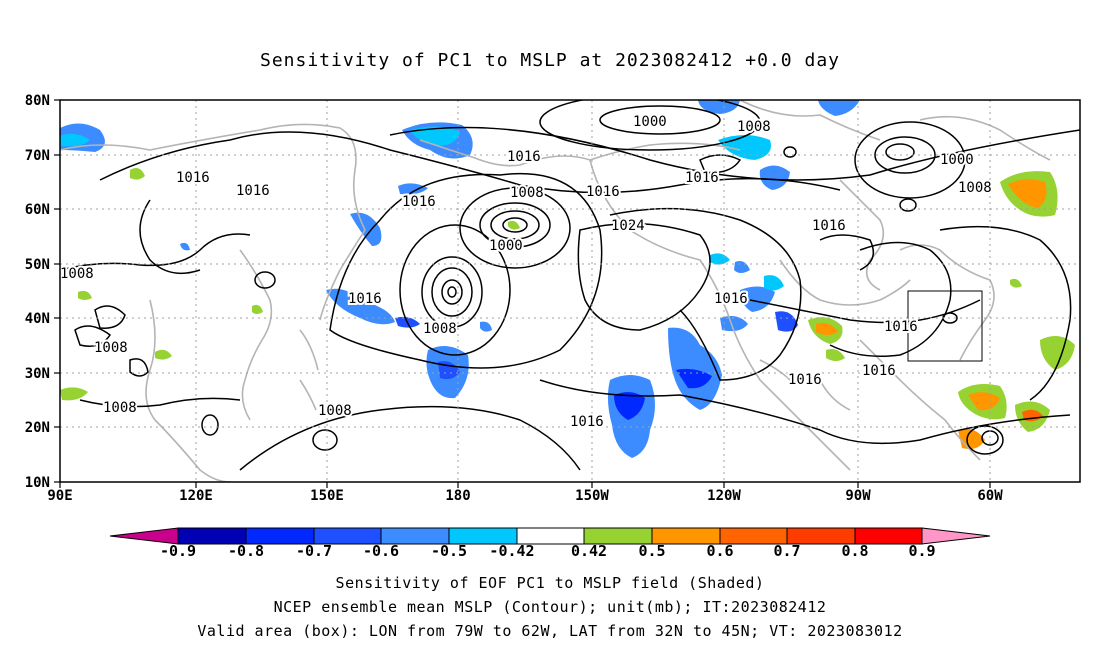  Describe the element at coordinates (787, 551) in the screenshot. I see `colorbar-label: 0.7` at that location.